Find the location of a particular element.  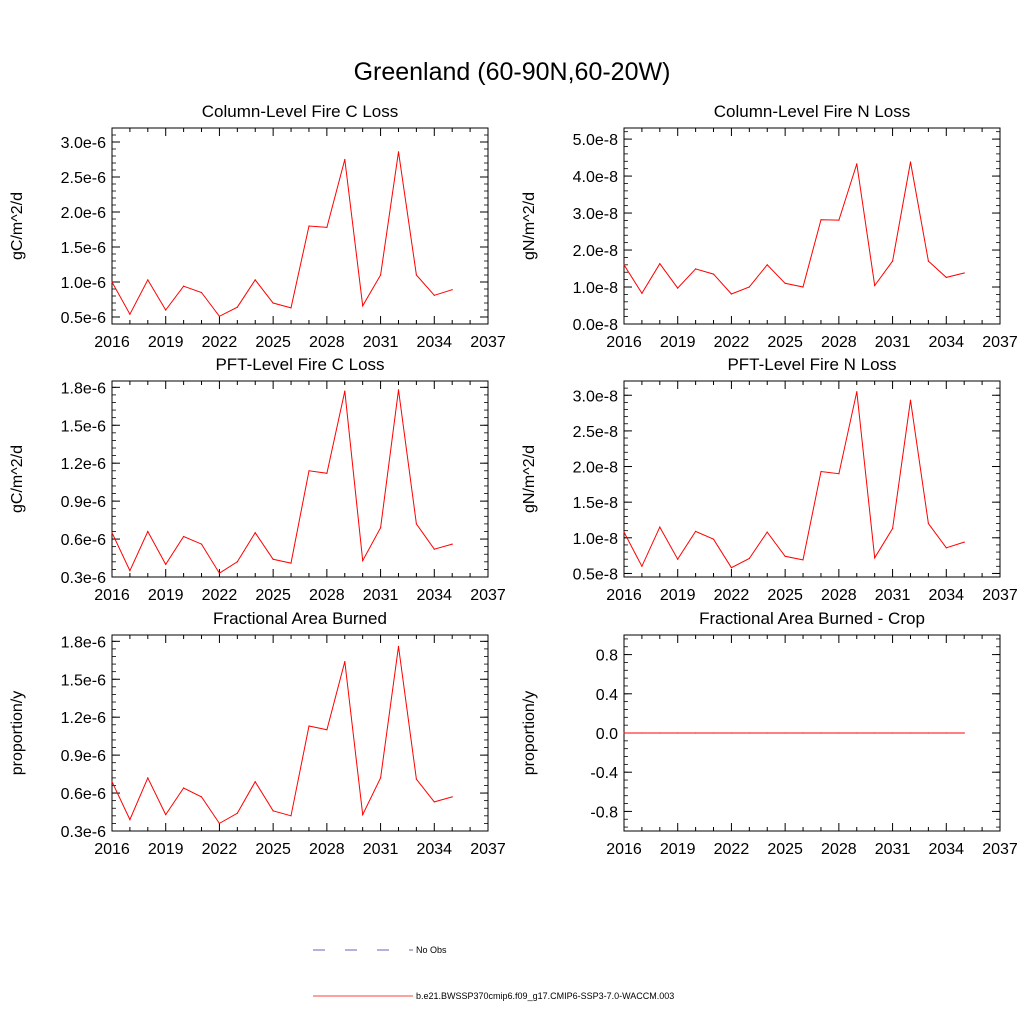

y-tick-label: 2.0e-6 is located at coordinates (83, 213).